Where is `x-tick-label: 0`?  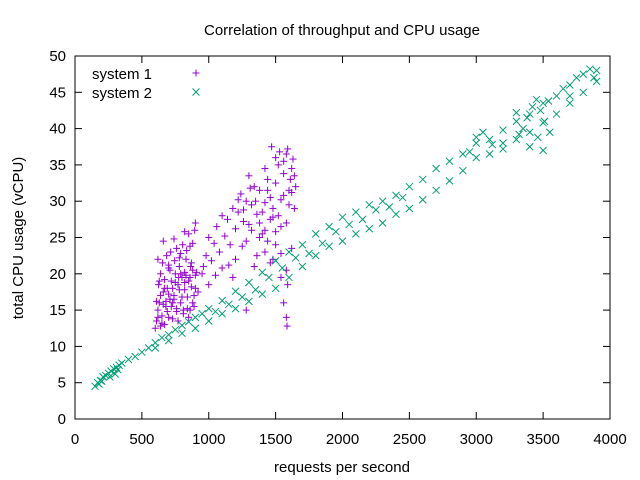 x-tick-label: 0 is located at coordinates (75, 439).